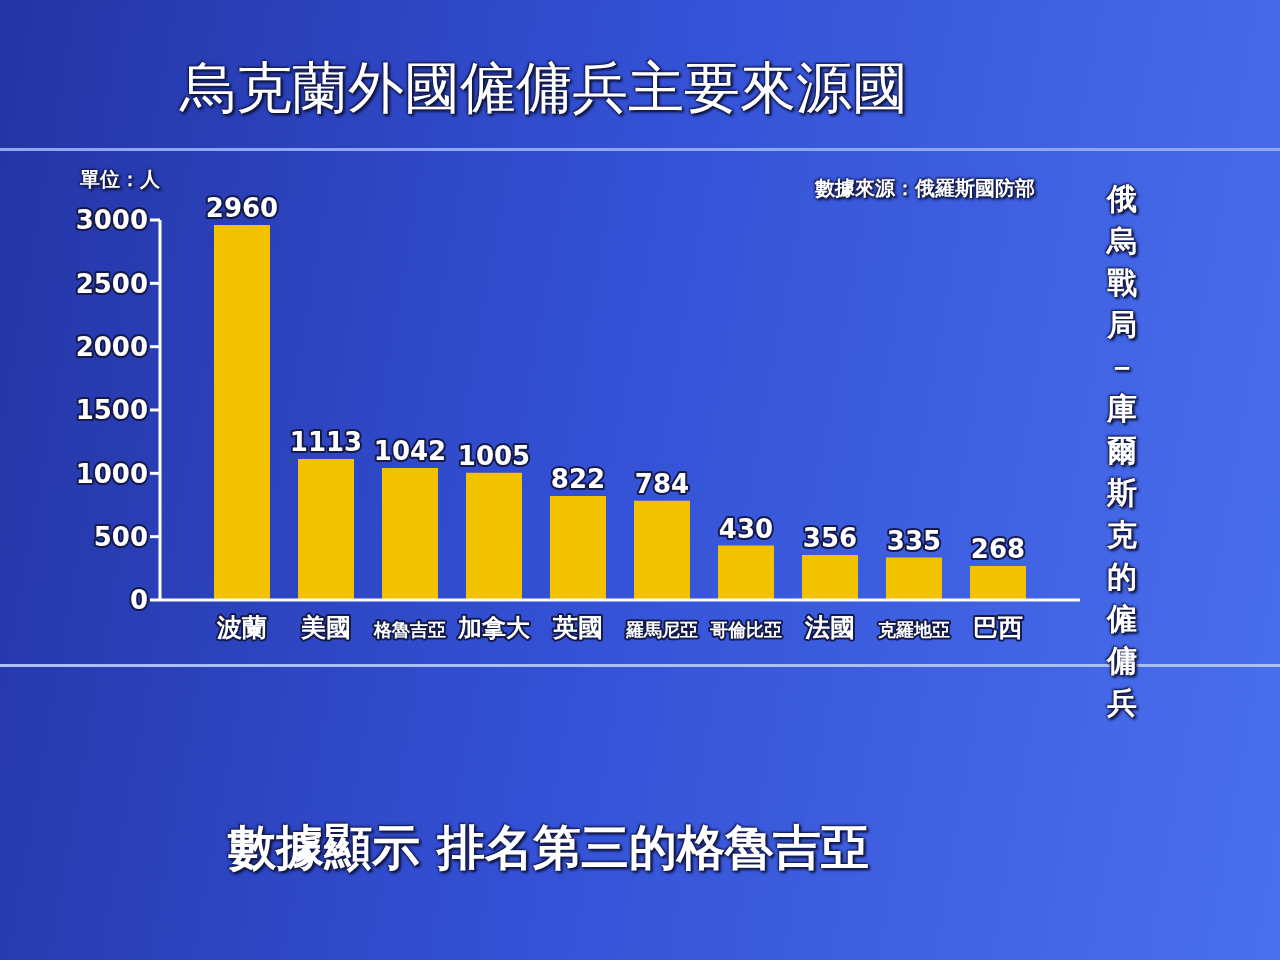 This screenshot has width=1280, height=960. Describe the element at coordinates (913, 629) in the screenshot. I see `x-tick-label: 克羅地亞` at that location.